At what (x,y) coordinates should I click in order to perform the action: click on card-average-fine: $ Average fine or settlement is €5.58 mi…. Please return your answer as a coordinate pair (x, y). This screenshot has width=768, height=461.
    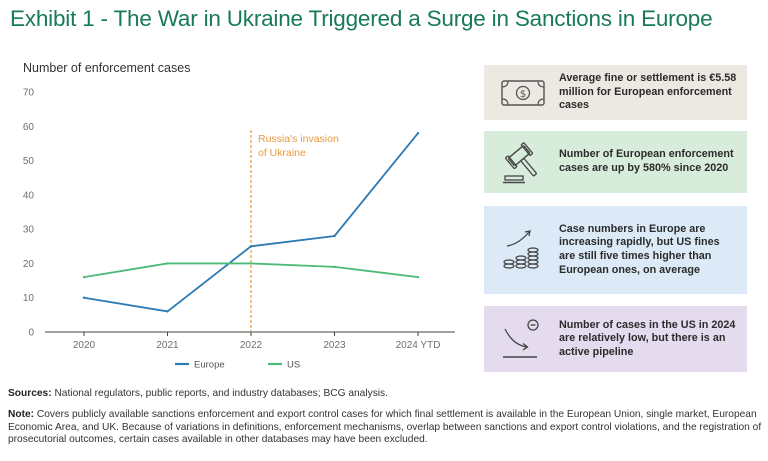
    Looking at the image, I should click on (615, 92).